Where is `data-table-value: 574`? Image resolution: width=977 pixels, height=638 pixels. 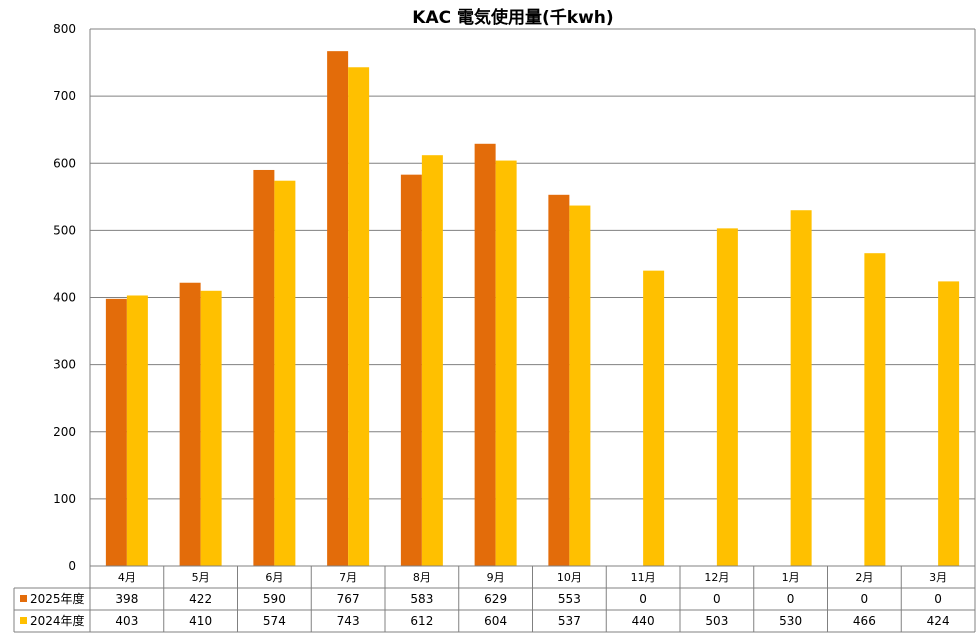
data-table-value: 574 is located at coordinates (274, 621).